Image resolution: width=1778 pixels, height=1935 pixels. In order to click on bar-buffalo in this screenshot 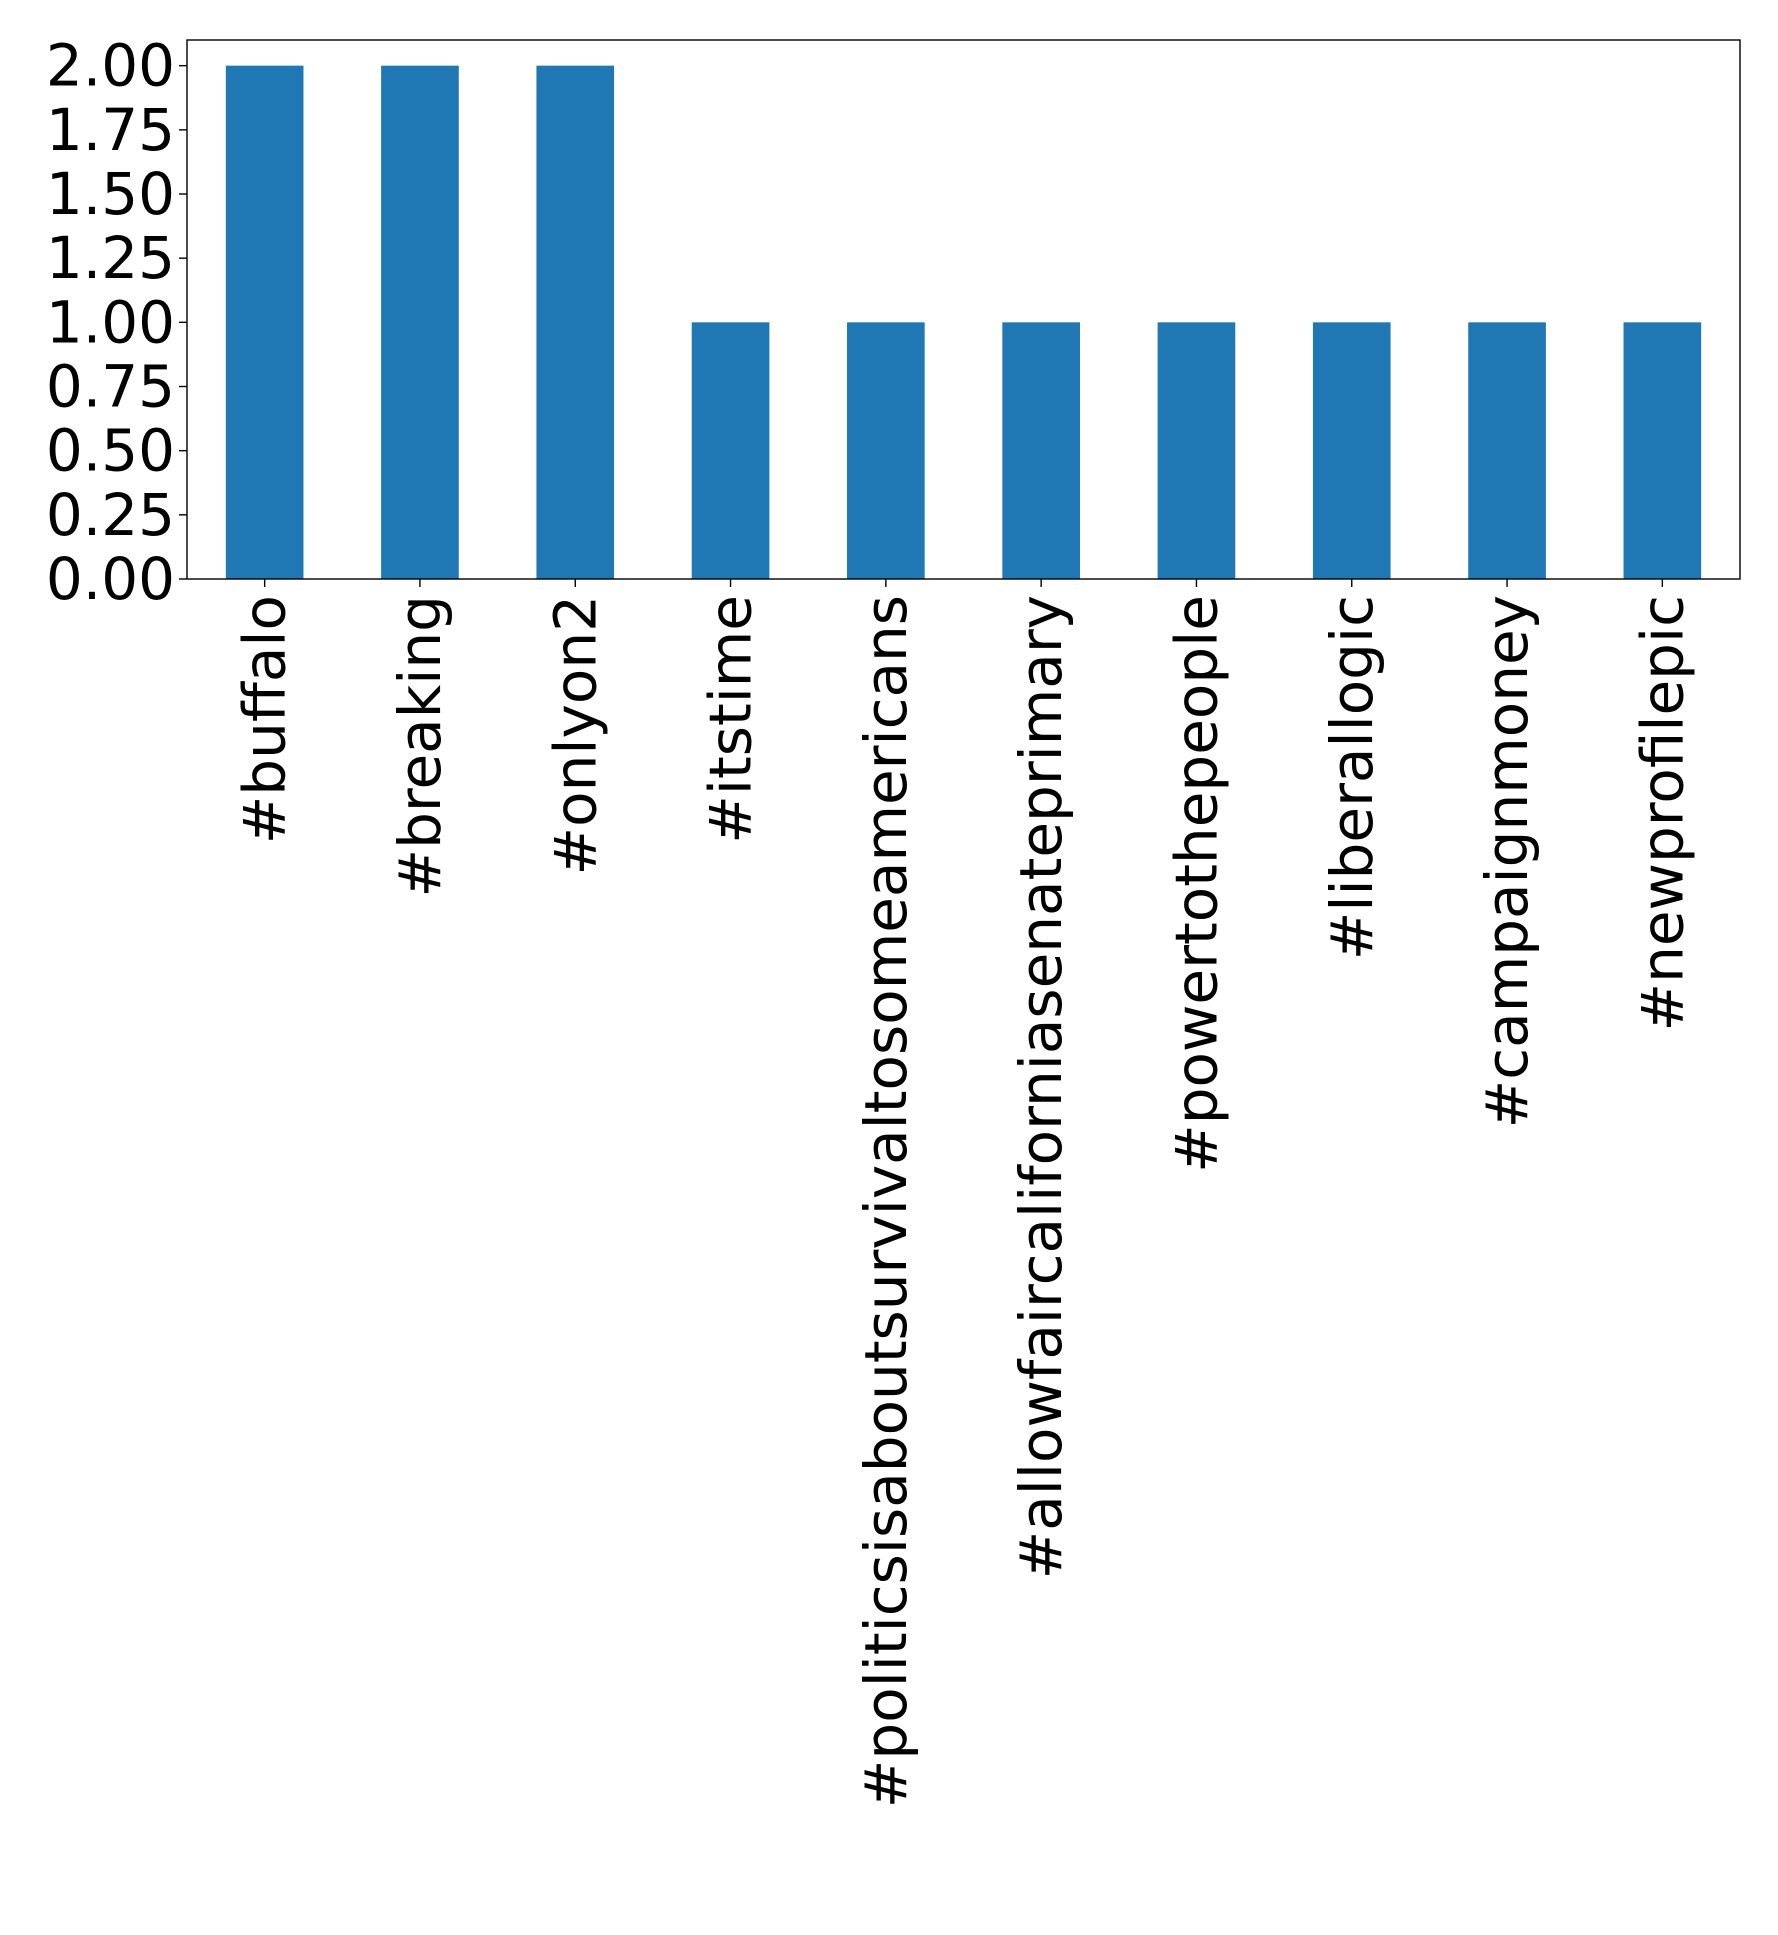, I will do `click(264, 322)`.